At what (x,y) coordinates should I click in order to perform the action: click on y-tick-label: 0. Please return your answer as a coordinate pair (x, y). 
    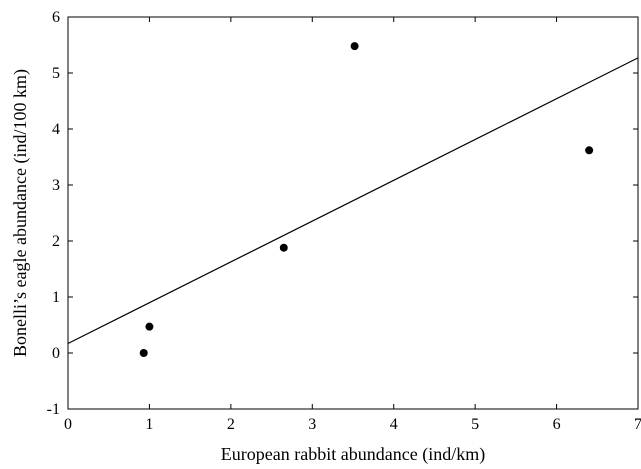
    Looking at the image, I should click on (56, 353).